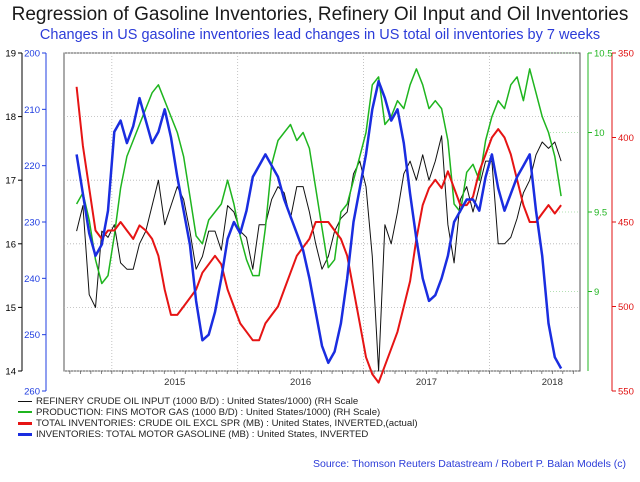 The image size is (640, 482). What do you see at coordinates (552, 382) in the screenshot?
I see `x-tick-label: 2018` at bounding box center [552, 382].